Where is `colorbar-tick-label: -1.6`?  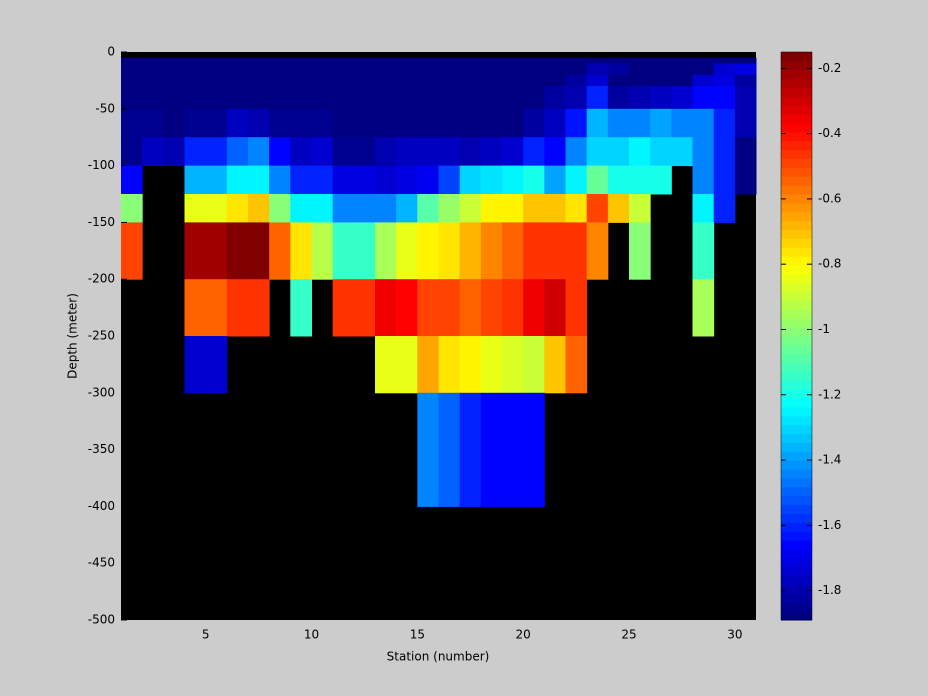
colorbar-tick-label: -1.6 is located at coordinates (829, 525).